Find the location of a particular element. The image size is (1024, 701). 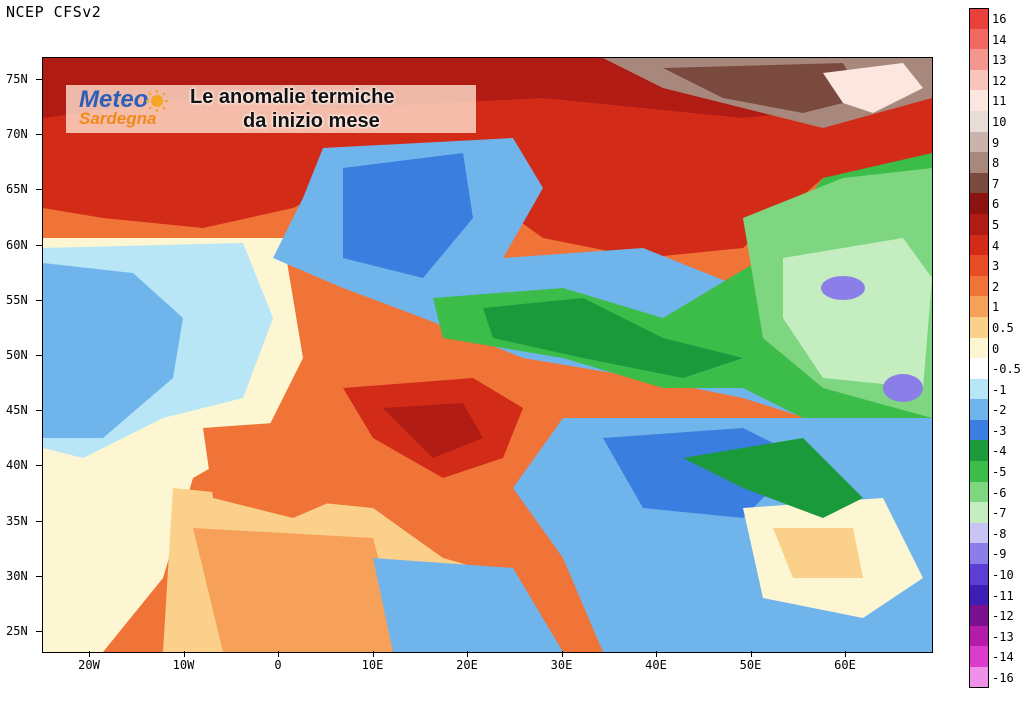

legend-label: 14 is located at coordinates (999, 39).